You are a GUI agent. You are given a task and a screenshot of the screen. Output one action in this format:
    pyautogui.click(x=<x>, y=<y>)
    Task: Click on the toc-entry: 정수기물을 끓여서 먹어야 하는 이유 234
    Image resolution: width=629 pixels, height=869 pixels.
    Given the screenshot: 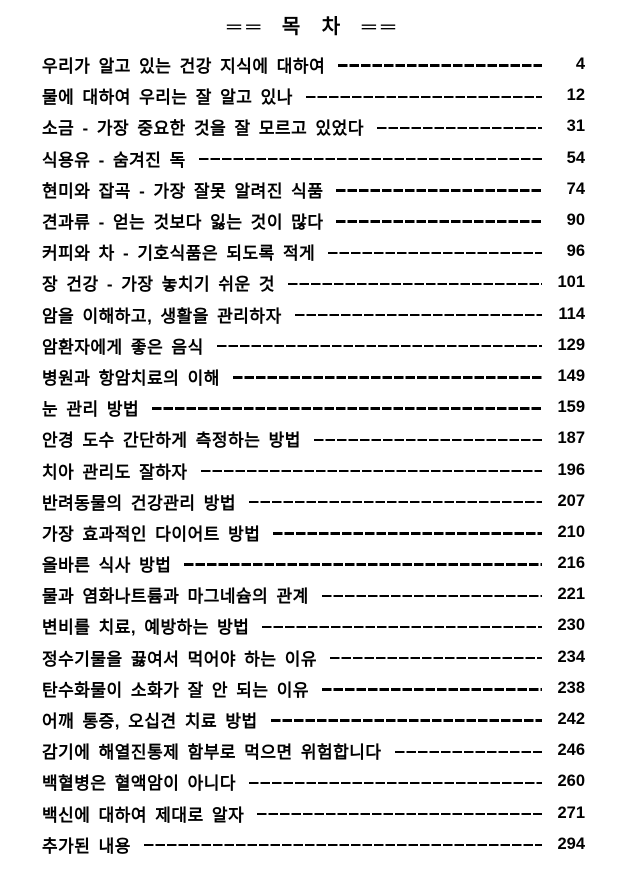 What is the action you would take?
    pyautogui.click(x=313, y=657)
    